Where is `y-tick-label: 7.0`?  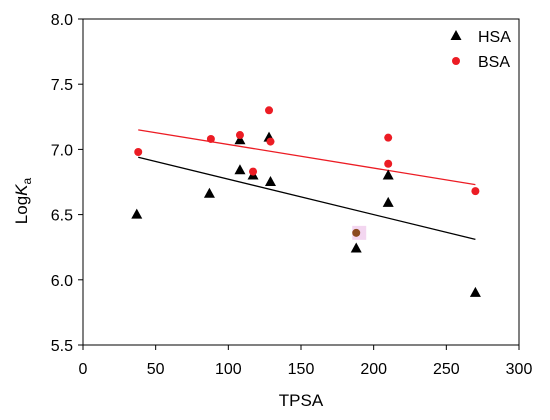 y-tick-label: 7.0 is located at coordinates (62, 150).